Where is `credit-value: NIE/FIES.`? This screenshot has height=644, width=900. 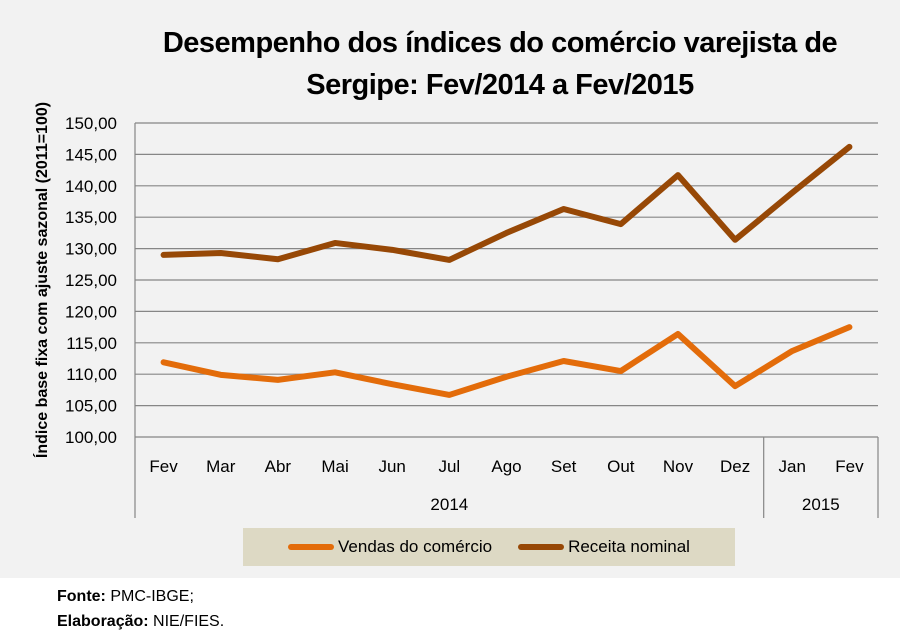
credit-value: NIE/FIES. is located at coordinates (189, 621).